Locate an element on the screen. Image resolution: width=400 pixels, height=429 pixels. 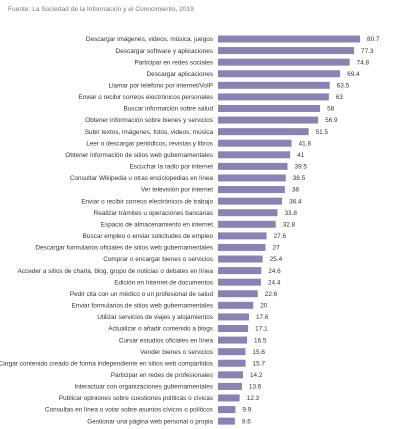
category-label: Llamar por teléfono por internet/VoIP is located at coordinates (161, 86).